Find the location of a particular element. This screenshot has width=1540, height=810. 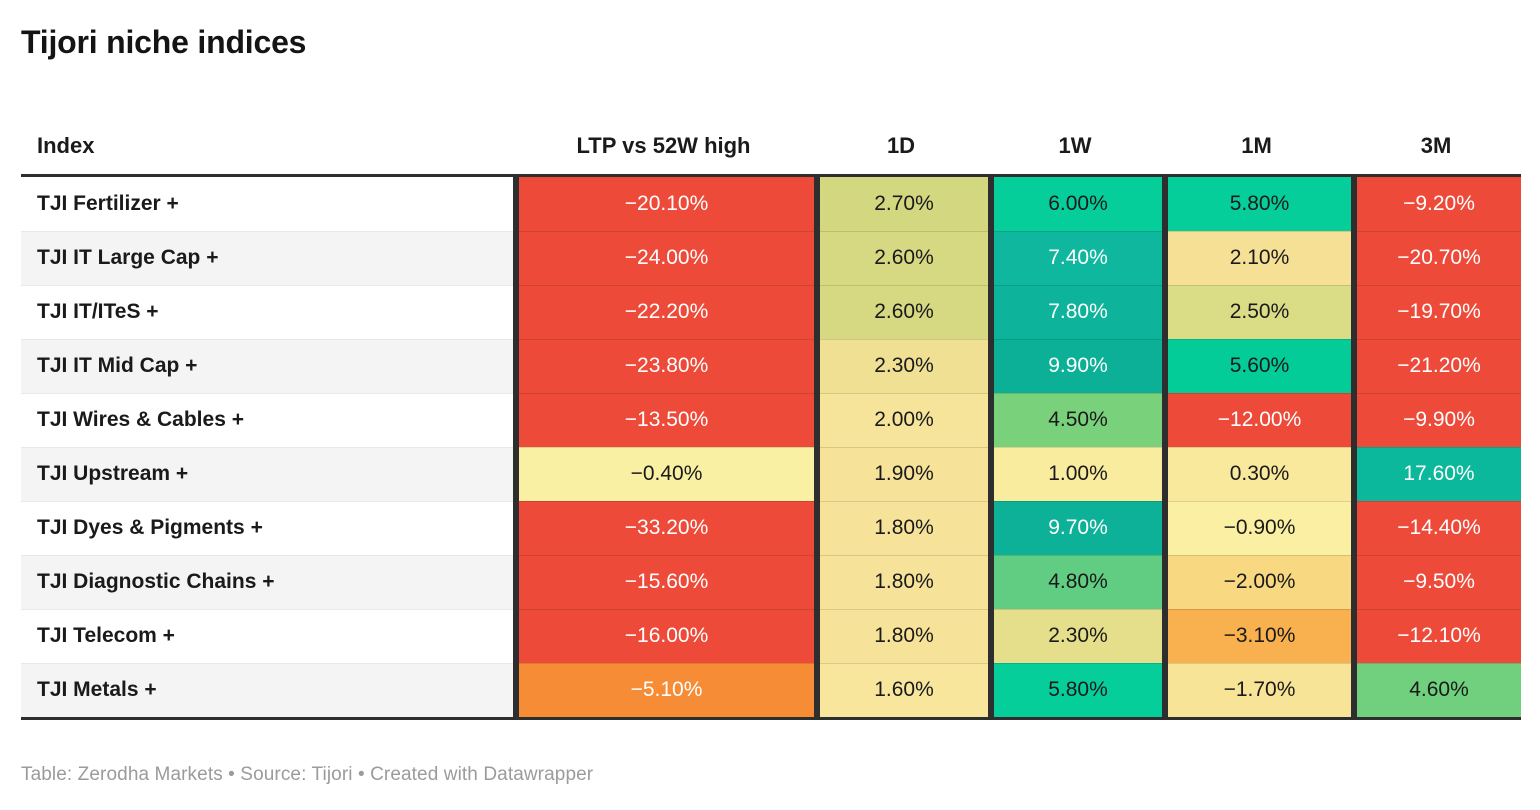

value-cell: 9.70% is located at coordinates (1075, 527).